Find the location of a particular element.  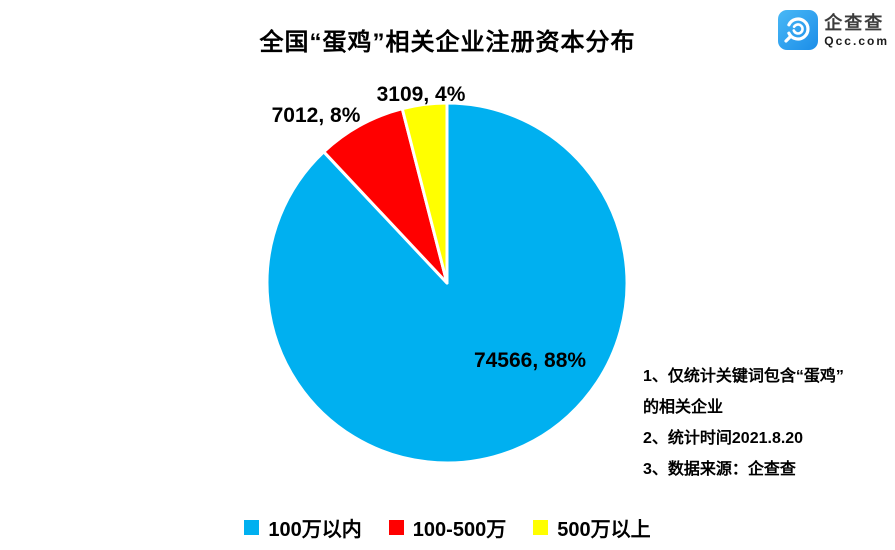

chart-legend: 100万以内 100-500万 500万以上 is located at coordinates (447, 527).